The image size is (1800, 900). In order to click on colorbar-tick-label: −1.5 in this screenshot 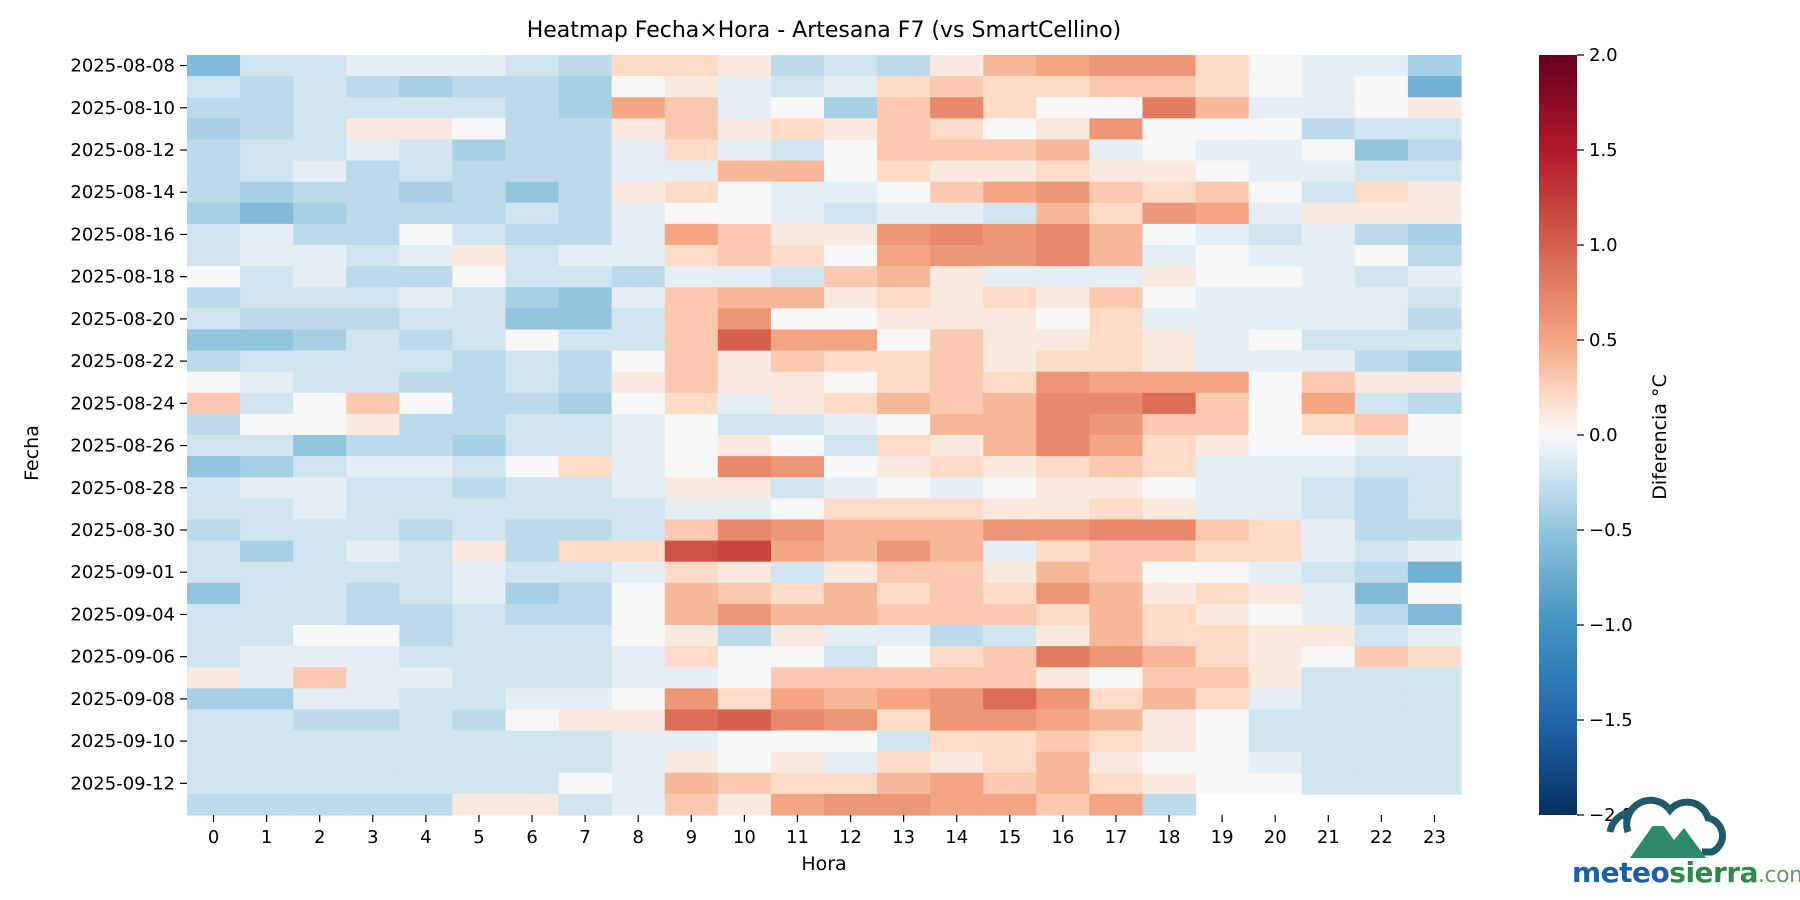, I will do `click(1611, 720)`.